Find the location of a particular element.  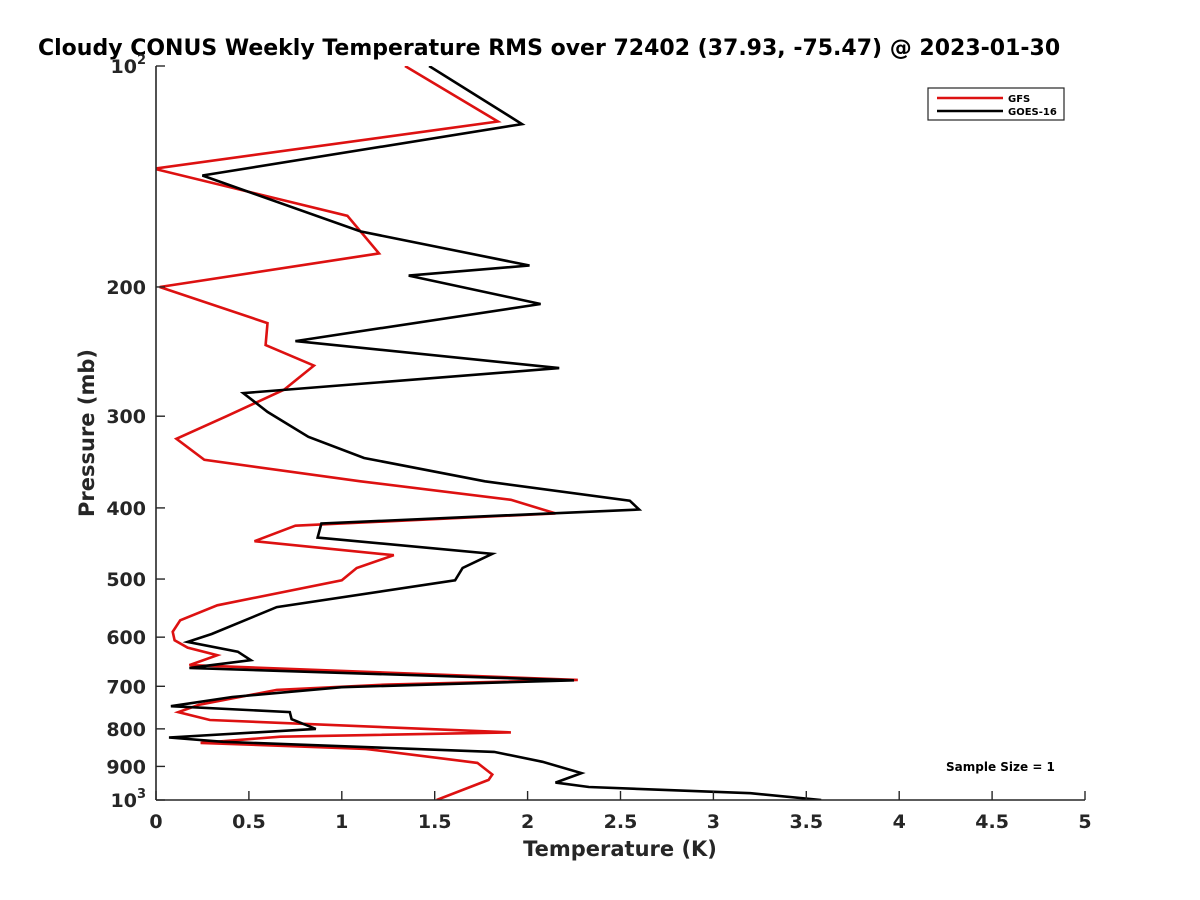

y-tick-label: 300 is located at coordinates (126, 417).